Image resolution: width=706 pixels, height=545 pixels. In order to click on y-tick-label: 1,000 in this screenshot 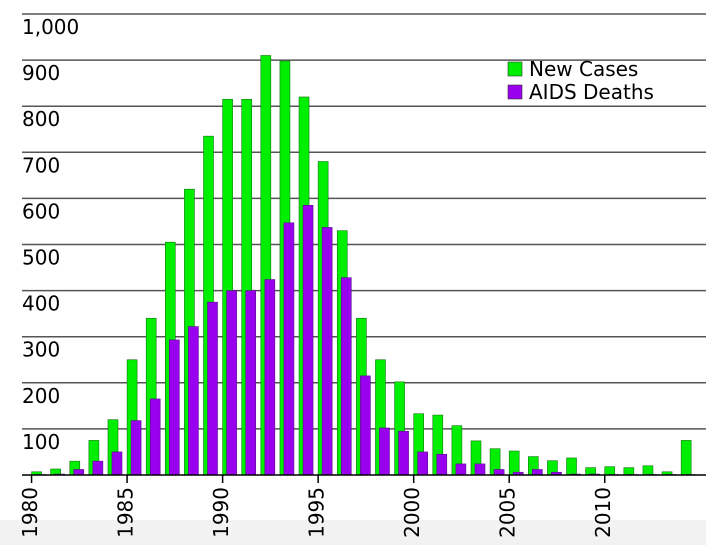, I will do `click(50, 27)`.